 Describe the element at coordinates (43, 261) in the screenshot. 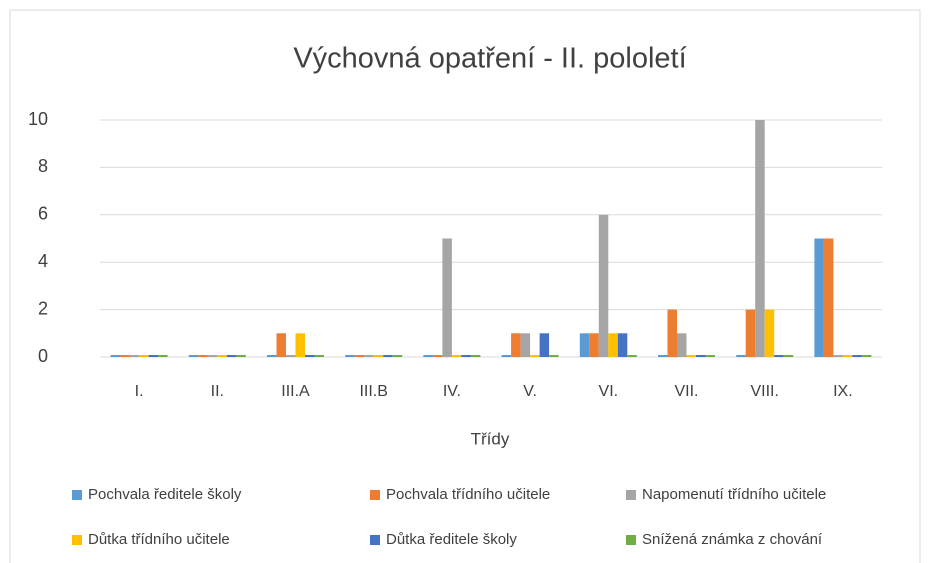

I see `y-tick-label: 4` at that location.